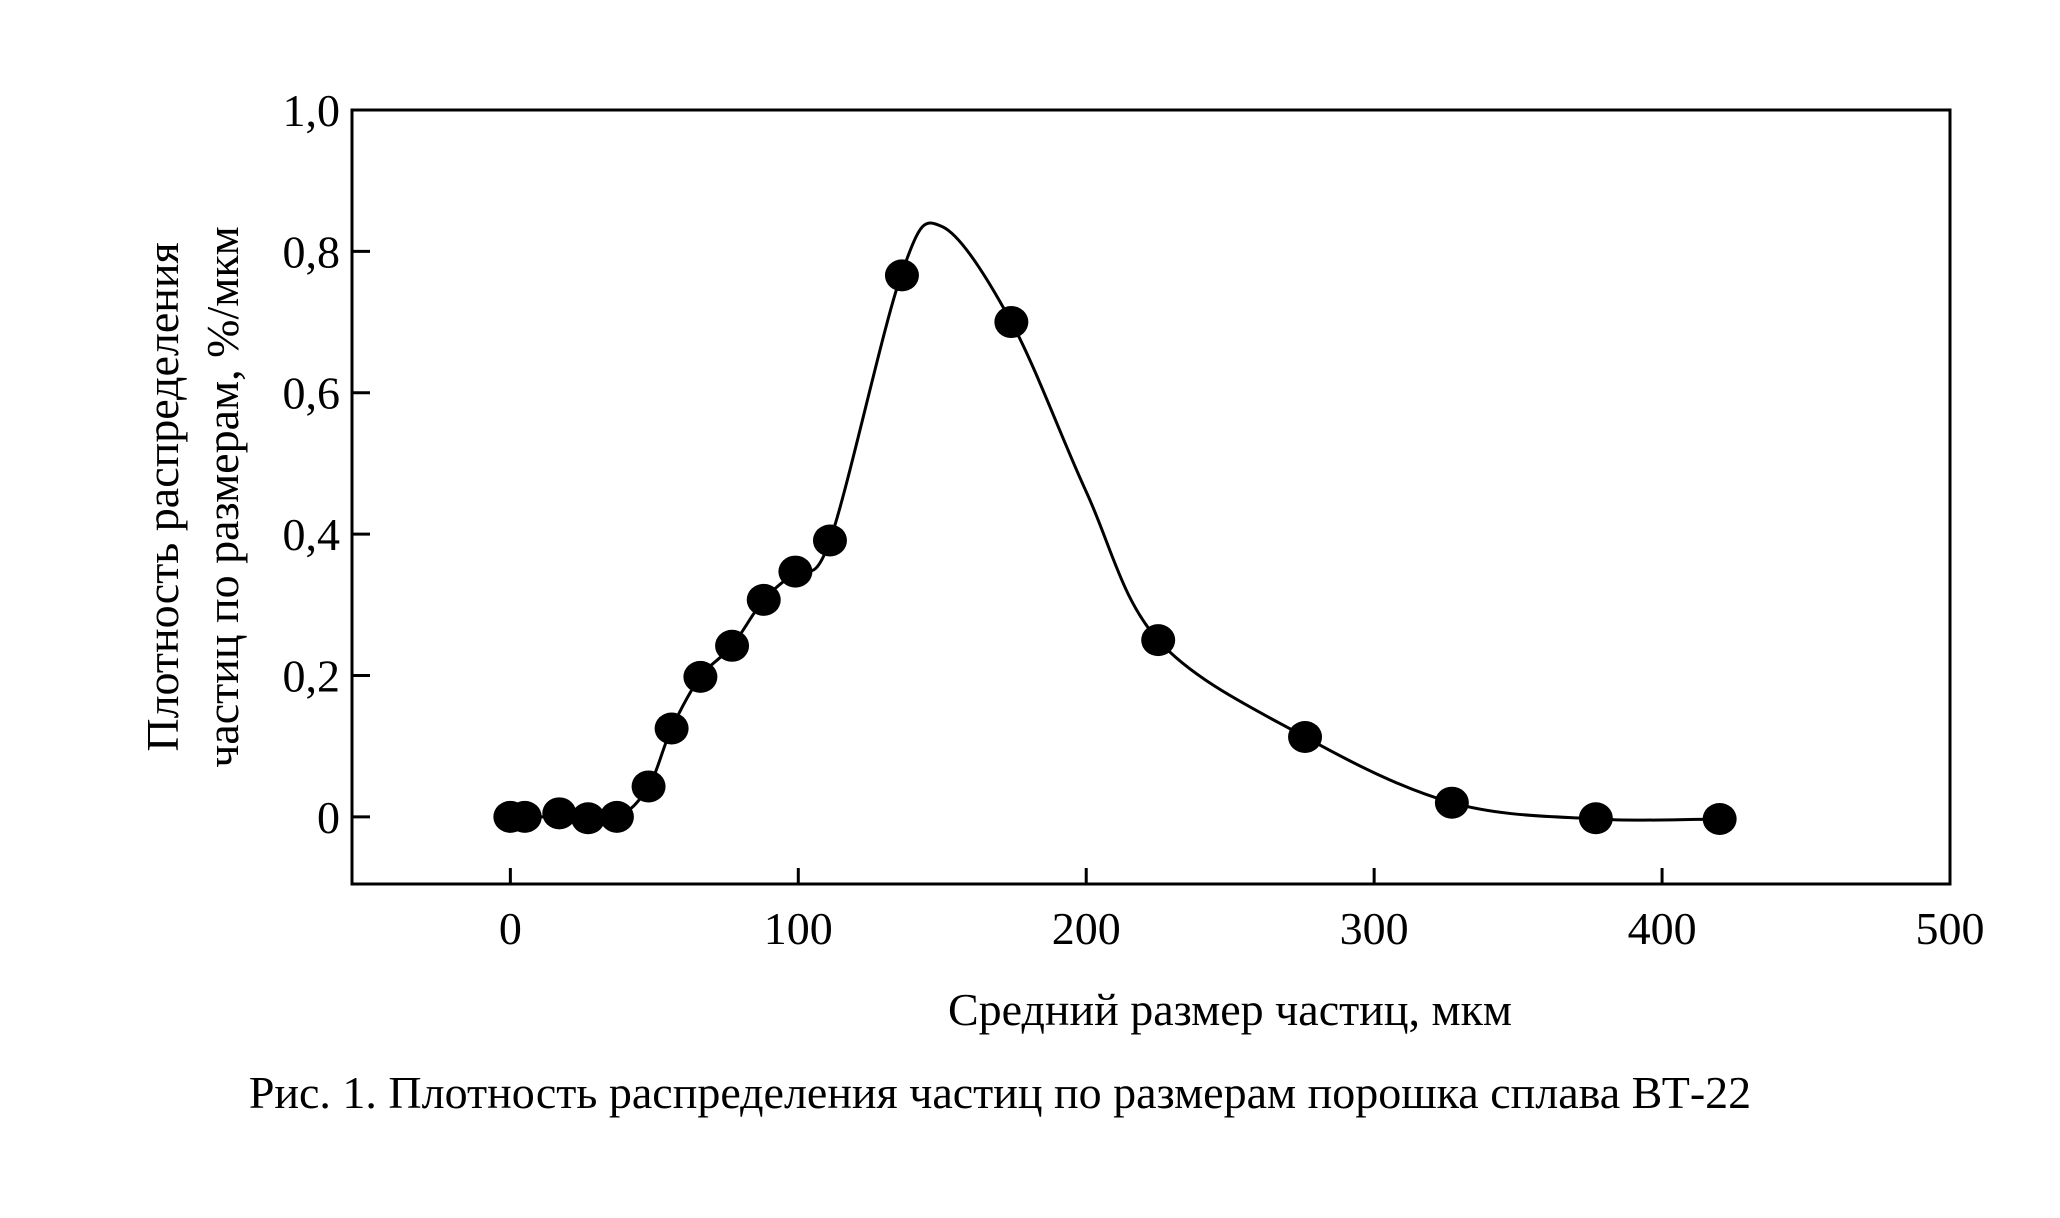  I want to click on y-axis-ticks: 0 0,2 0,4 0,6 0,8 1,0, so click(326, 464).